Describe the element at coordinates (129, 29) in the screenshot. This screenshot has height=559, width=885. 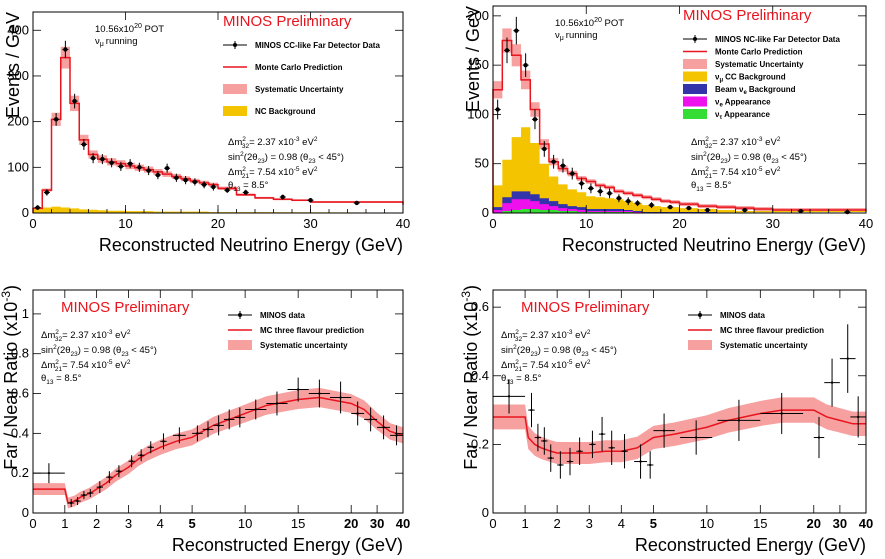
I see `pot-label: 10.56x1020 POT` at that location.